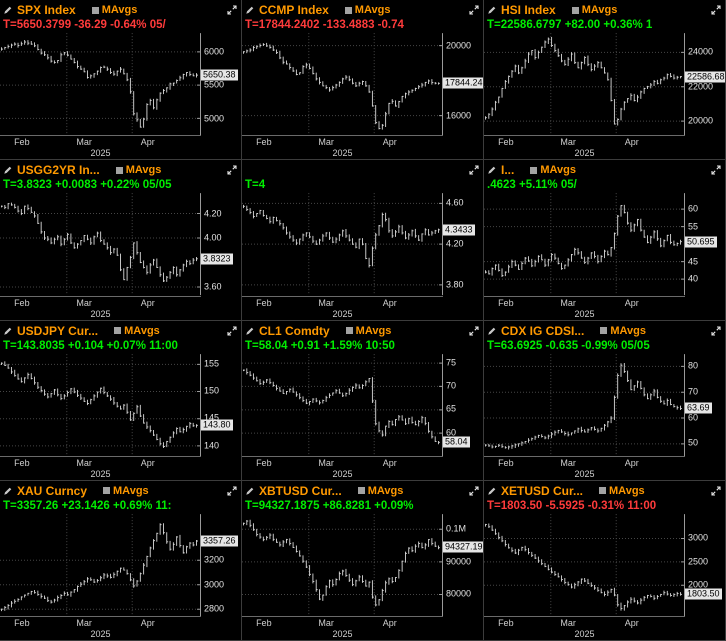  What do you see at coordinates (342, 153) in the screenshot?
I see `year-label: 2025` at bounding box center [342, 153].